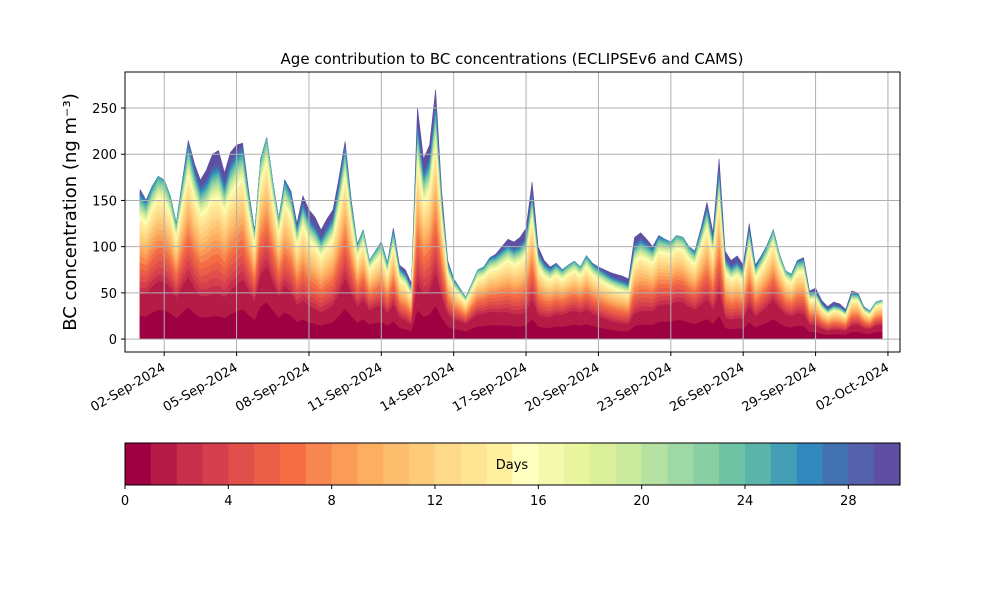 This screenshot has height=600, width=1000. I want to click on colorbar-ticks: 0 4 8 12 16 20 24 28, so click(489, 497).